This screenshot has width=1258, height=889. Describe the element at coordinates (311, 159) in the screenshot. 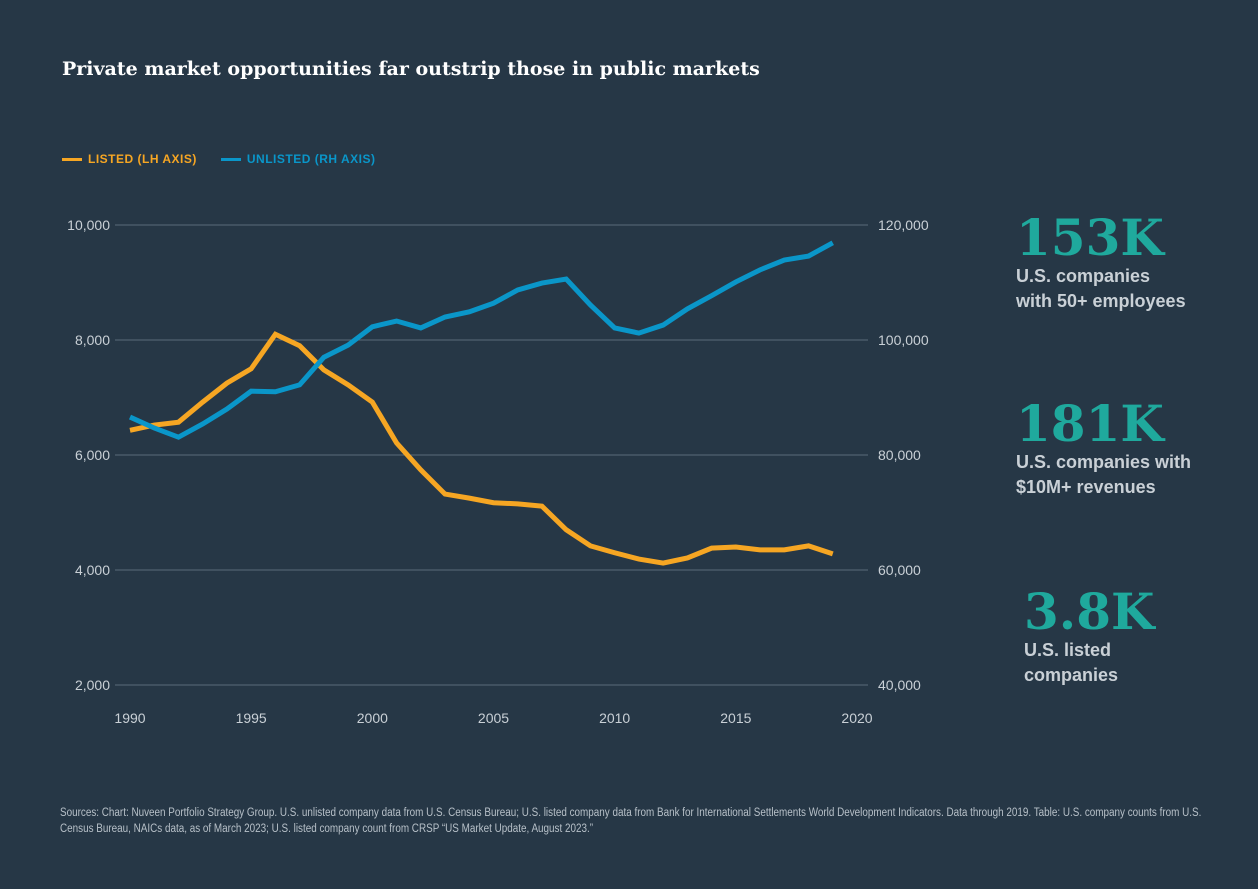

I see `legend-label-unlisted: UNLISTED (RH AXIS)` at that location.